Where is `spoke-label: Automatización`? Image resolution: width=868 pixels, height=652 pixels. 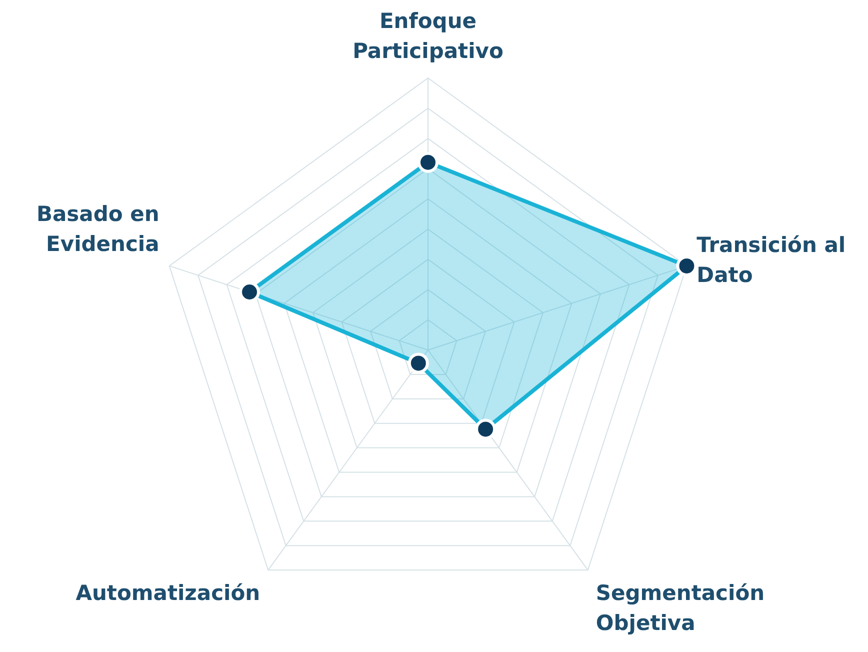
spoke-label: Automatización is located at coordinates (168, 593).